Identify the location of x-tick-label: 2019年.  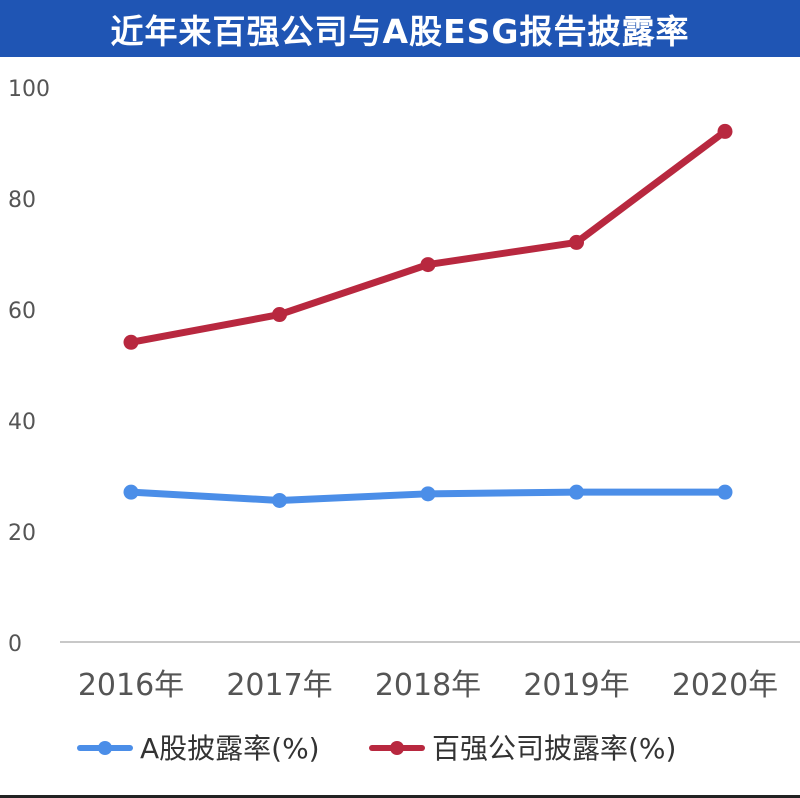
(576, 685).